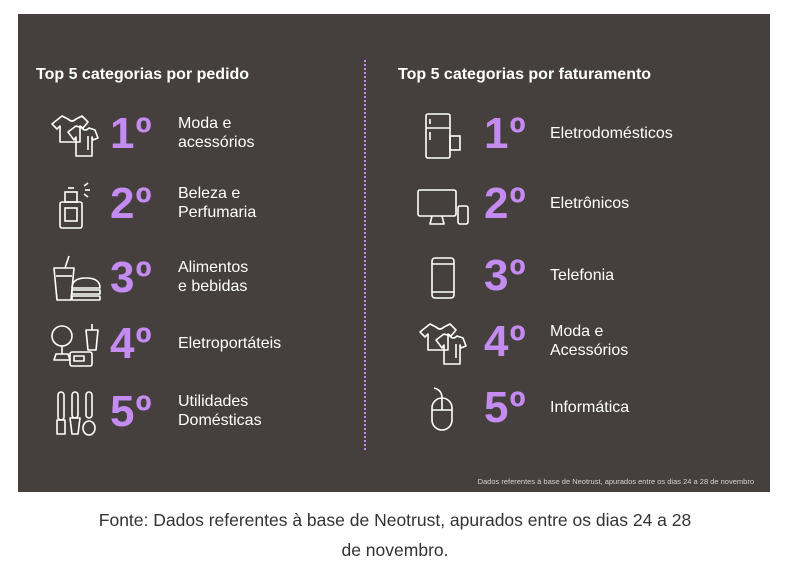  What do you see at coordinates (230, 343) in the screenshot?
I see `category-label: Eletroportáteis` at bounding box center [230, 343].